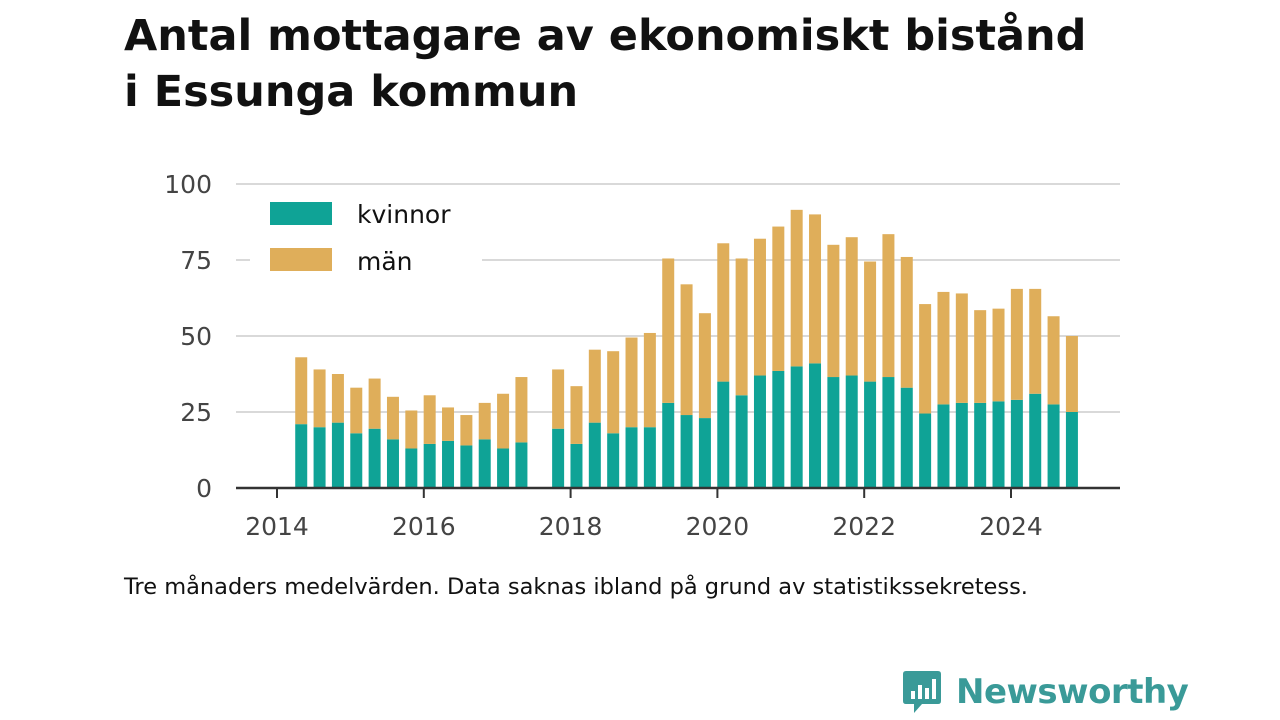 The height and width of the screenshot is (720, 1280). What do you see at coordinates (571, 526) in the screenshot?
I see `x-tick-label: 2018` at bounding box center [571, 526].